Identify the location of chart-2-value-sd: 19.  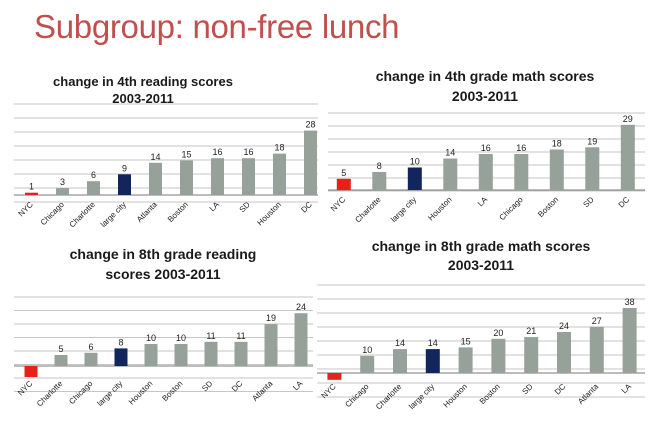
(592, 141).